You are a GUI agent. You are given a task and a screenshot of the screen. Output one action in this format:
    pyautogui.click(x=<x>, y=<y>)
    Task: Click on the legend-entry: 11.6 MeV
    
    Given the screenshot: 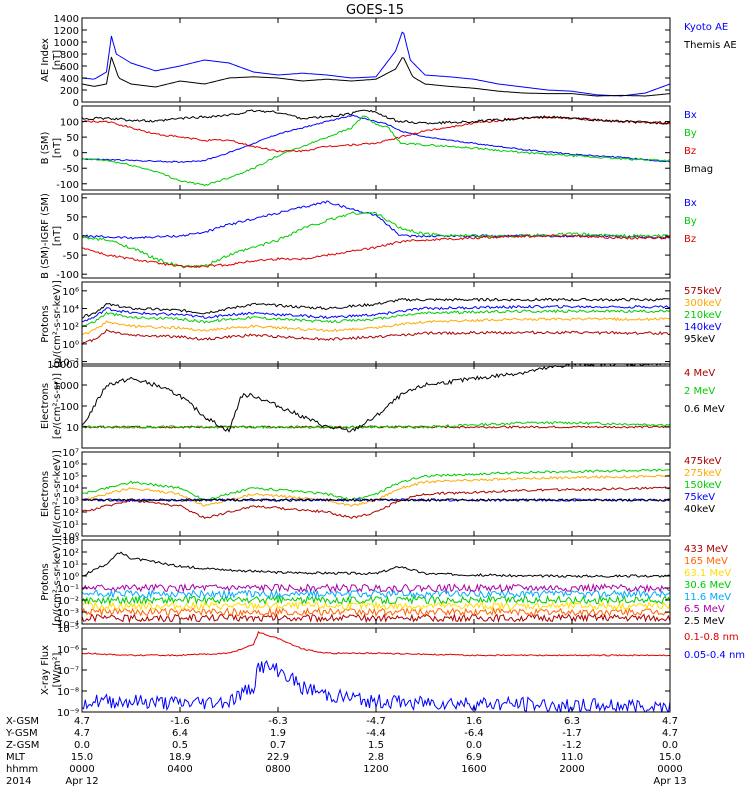 What is the action you would take?
    pyautogui.click(x=707, y=597)
    